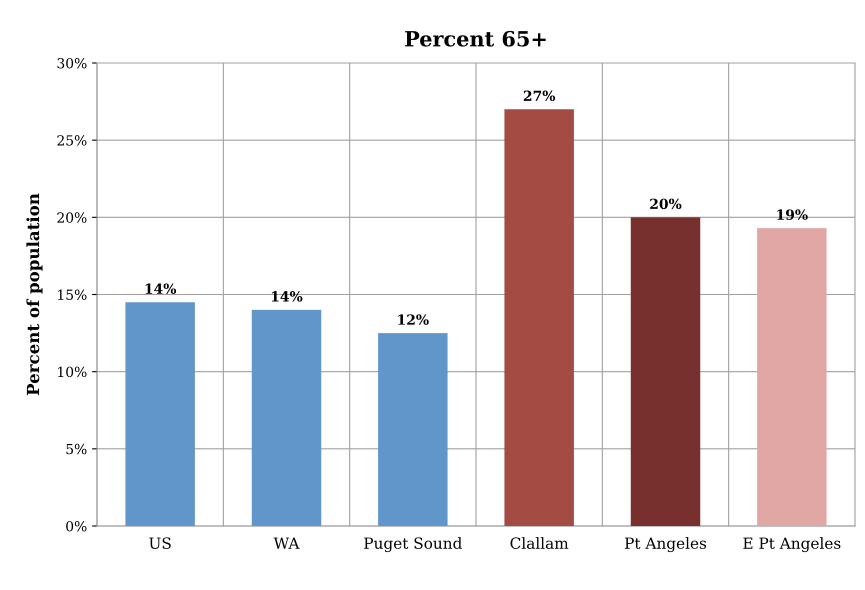 This screenshot has height=590, width=865. I want to click on data-label: 20%, so click(666, 204).